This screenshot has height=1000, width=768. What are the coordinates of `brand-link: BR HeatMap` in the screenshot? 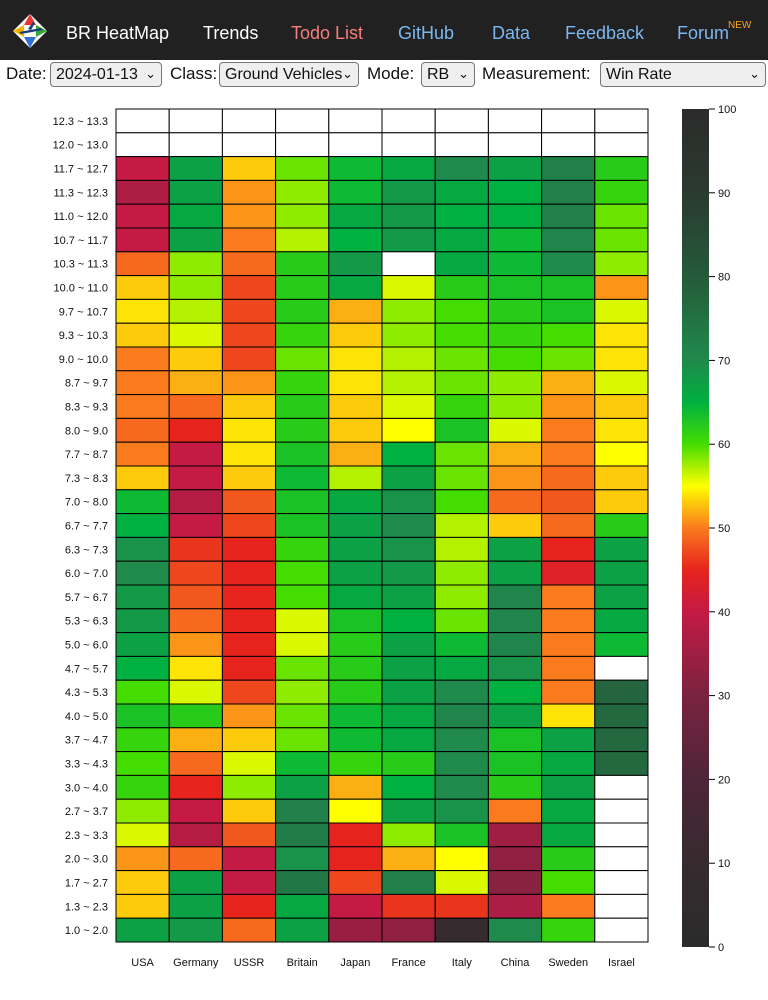 It's located at (118, 33).